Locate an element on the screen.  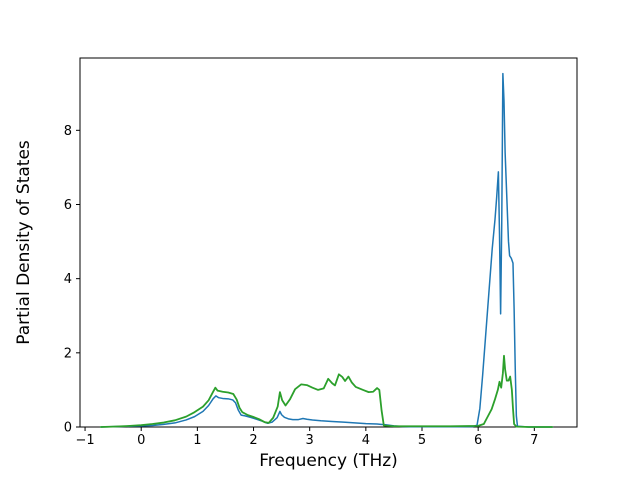
x-axis-label: Frequency (THz) is located at coordinates (328, 461).